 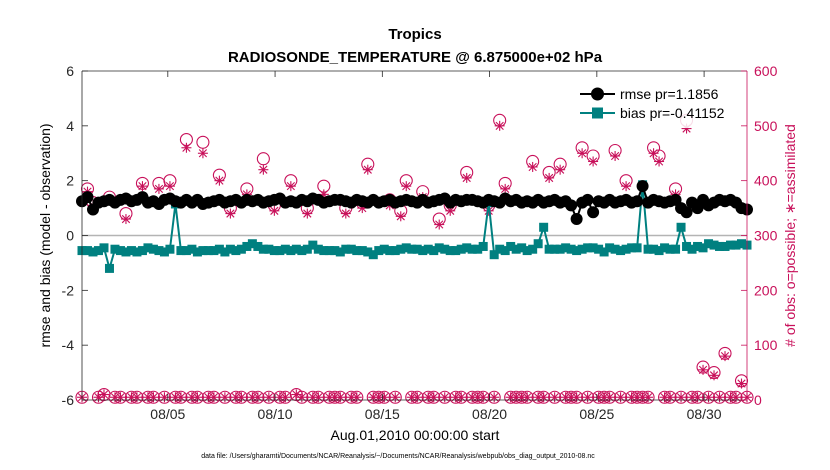 I want to click on y2-axis-label: # of obs: o=possible; ∗=assimilated, so click(x=790, y=235).